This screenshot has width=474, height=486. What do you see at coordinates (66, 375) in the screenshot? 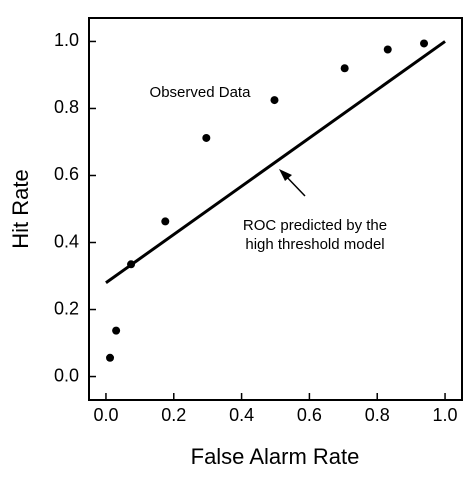
I see `y-tick-label: 0.0` at bounding box center [66, 375].